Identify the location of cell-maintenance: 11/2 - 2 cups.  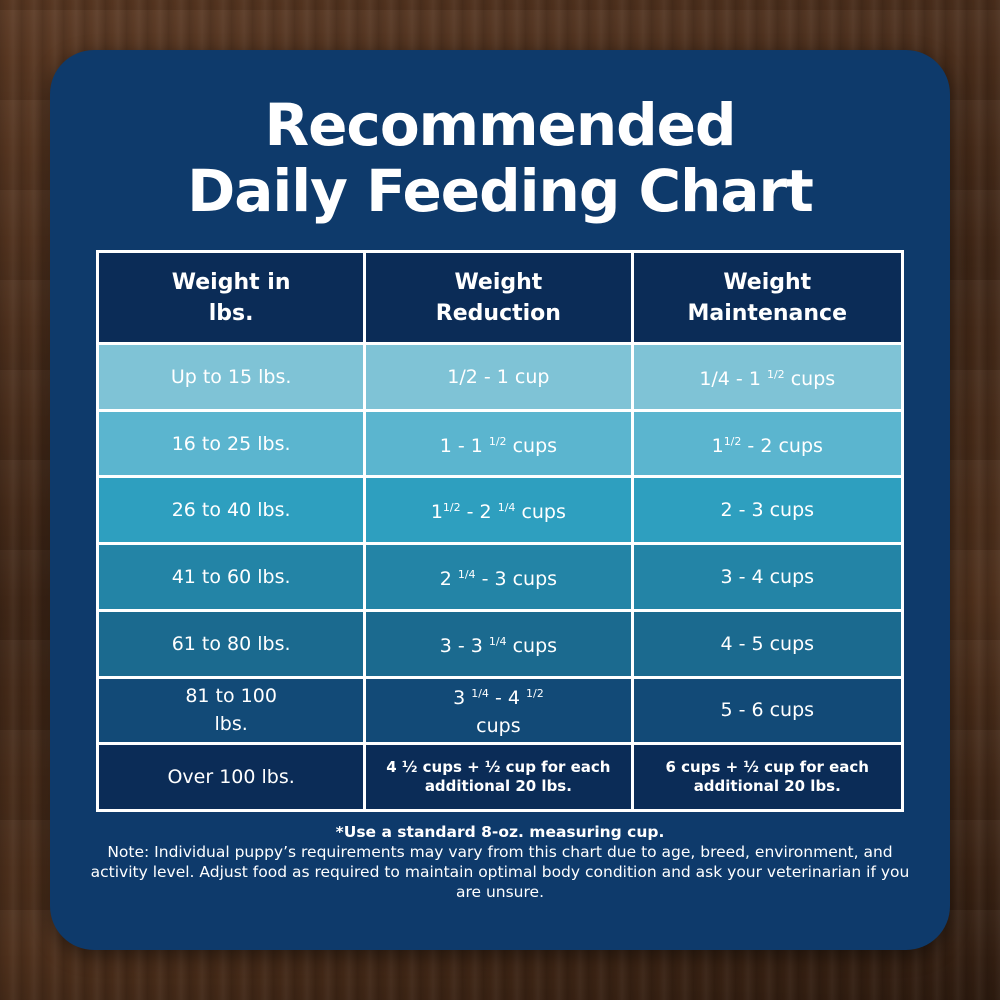
(767, 443).